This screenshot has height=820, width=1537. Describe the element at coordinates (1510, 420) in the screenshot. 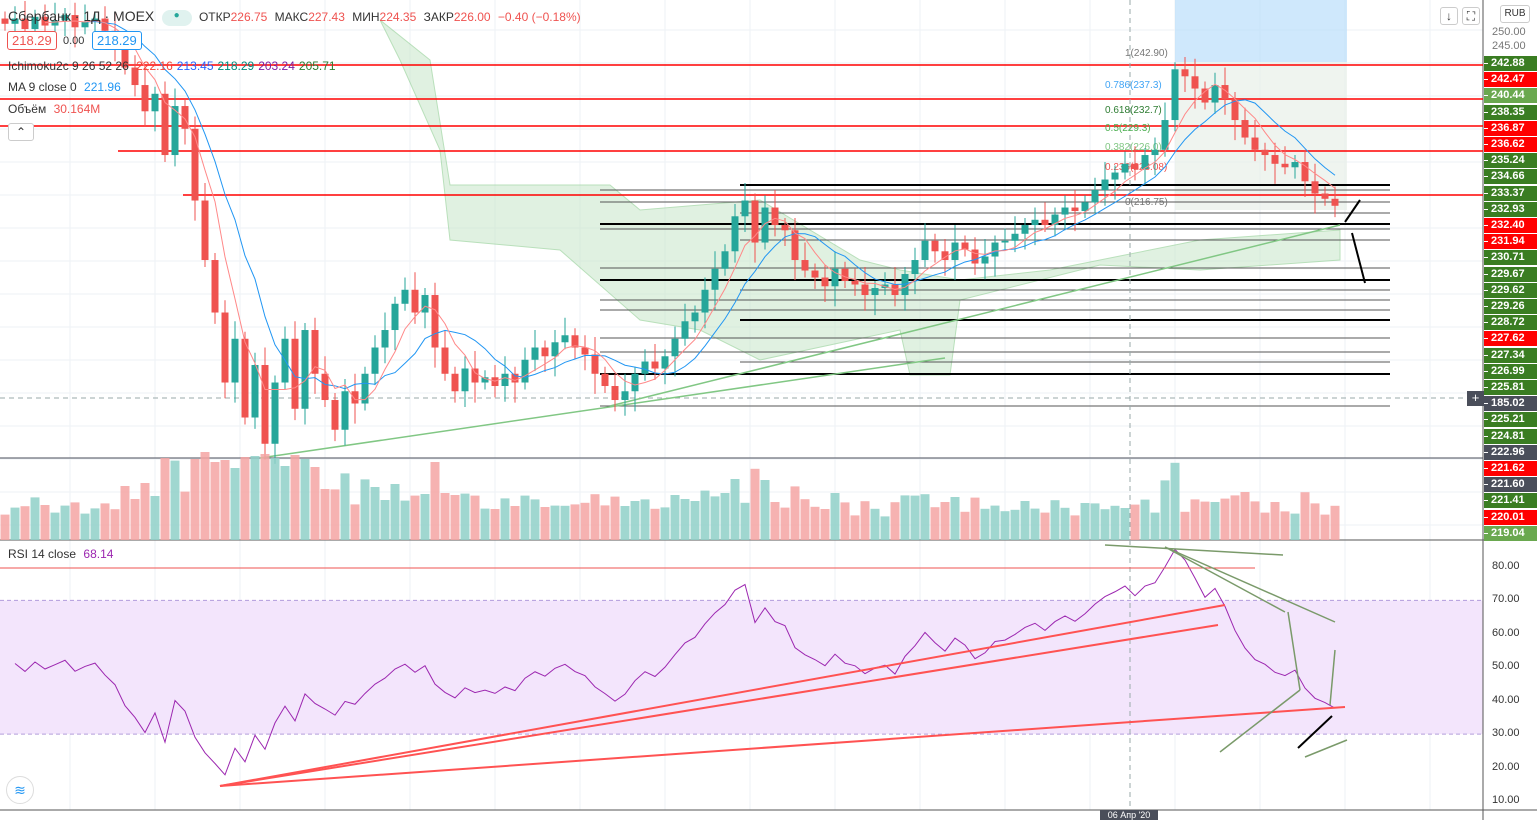

I see `price-level-label: 225.21` at that location.